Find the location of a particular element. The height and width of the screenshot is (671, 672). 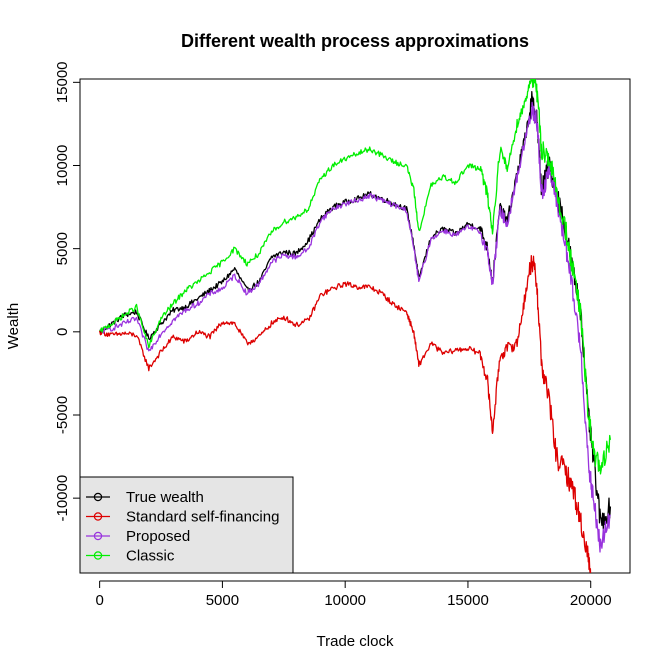

legend-label: Proposed is located at coordinates (158, 536).